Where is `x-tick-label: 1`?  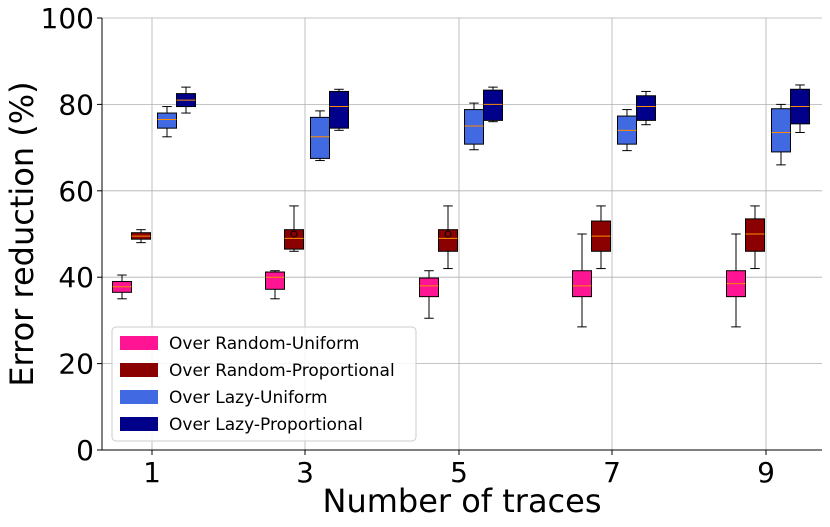
x-tick-label: 1 is located at coordinates (152, 472).